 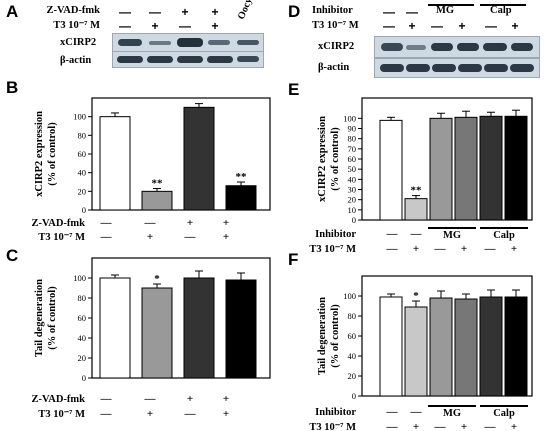 What do you see at coordinates (155, 26) in the screenshot?
I see `blot-a-t2-2: +` at bounding box center [155, 26].